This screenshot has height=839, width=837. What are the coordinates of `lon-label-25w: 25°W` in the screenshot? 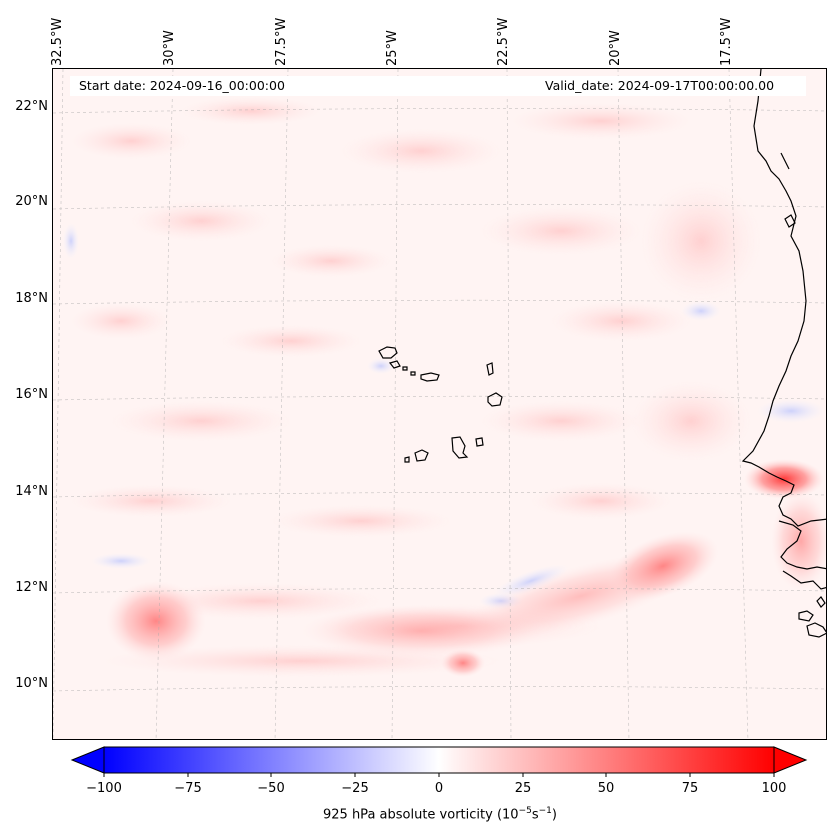 It's located at (392, 48).